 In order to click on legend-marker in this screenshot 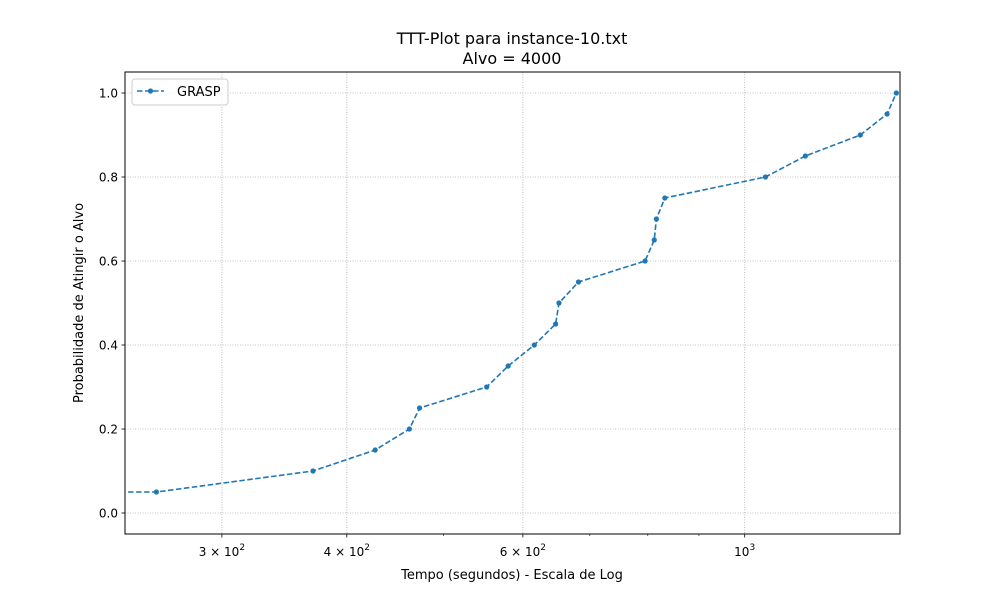, I will do `click(150, 91)`.